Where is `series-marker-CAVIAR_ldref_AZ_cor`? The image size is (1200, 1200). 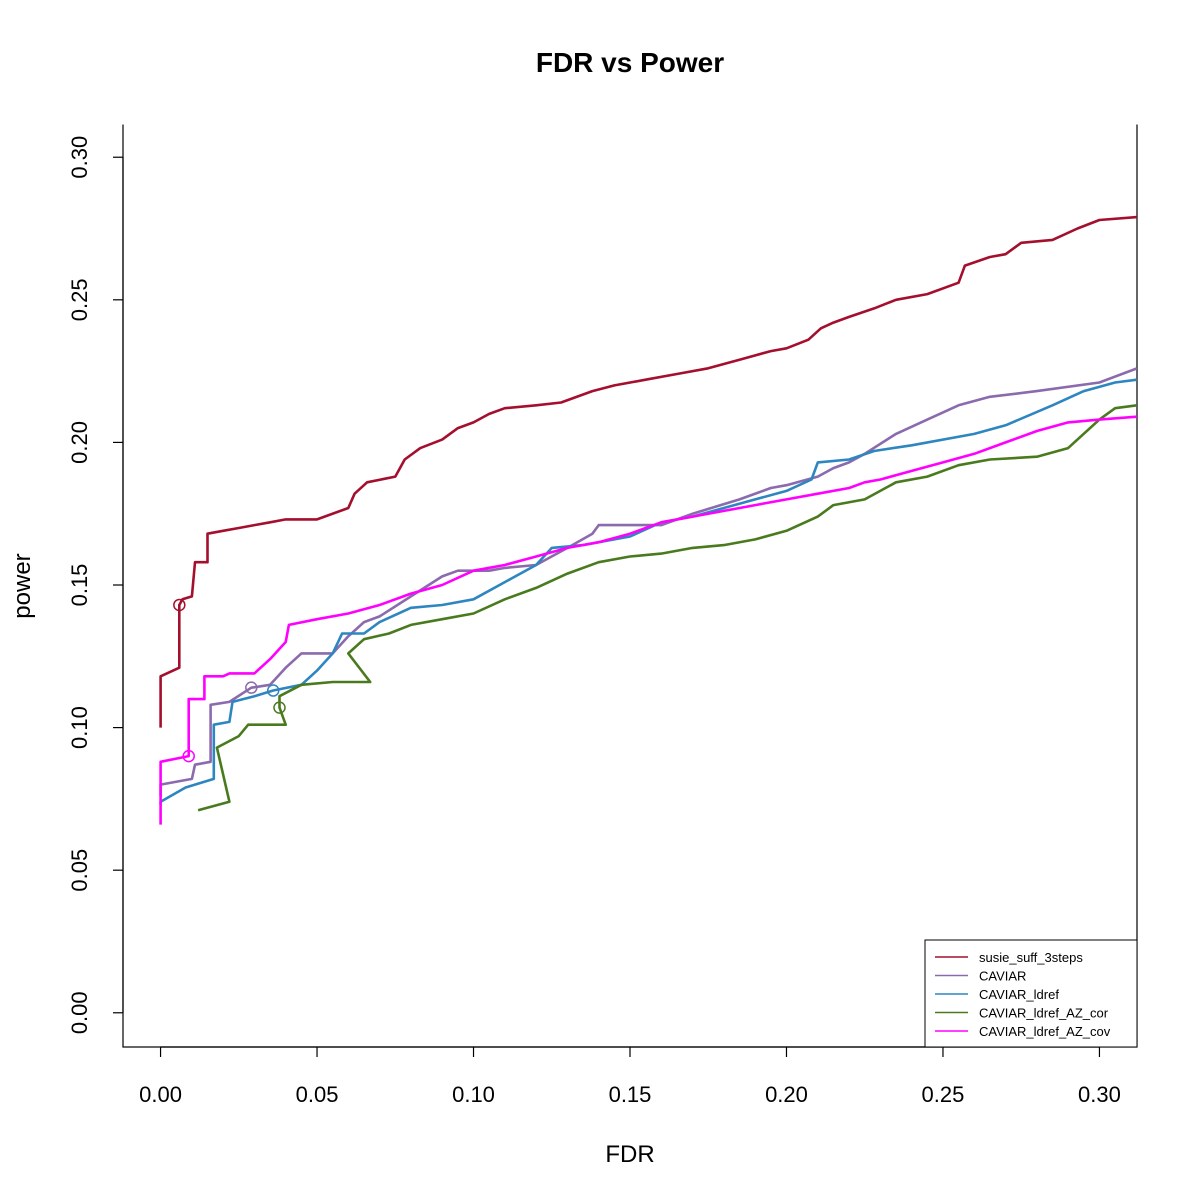
series-marker-CAVIAR_ldref_AZ_cor is located at coordinates (279, 707).